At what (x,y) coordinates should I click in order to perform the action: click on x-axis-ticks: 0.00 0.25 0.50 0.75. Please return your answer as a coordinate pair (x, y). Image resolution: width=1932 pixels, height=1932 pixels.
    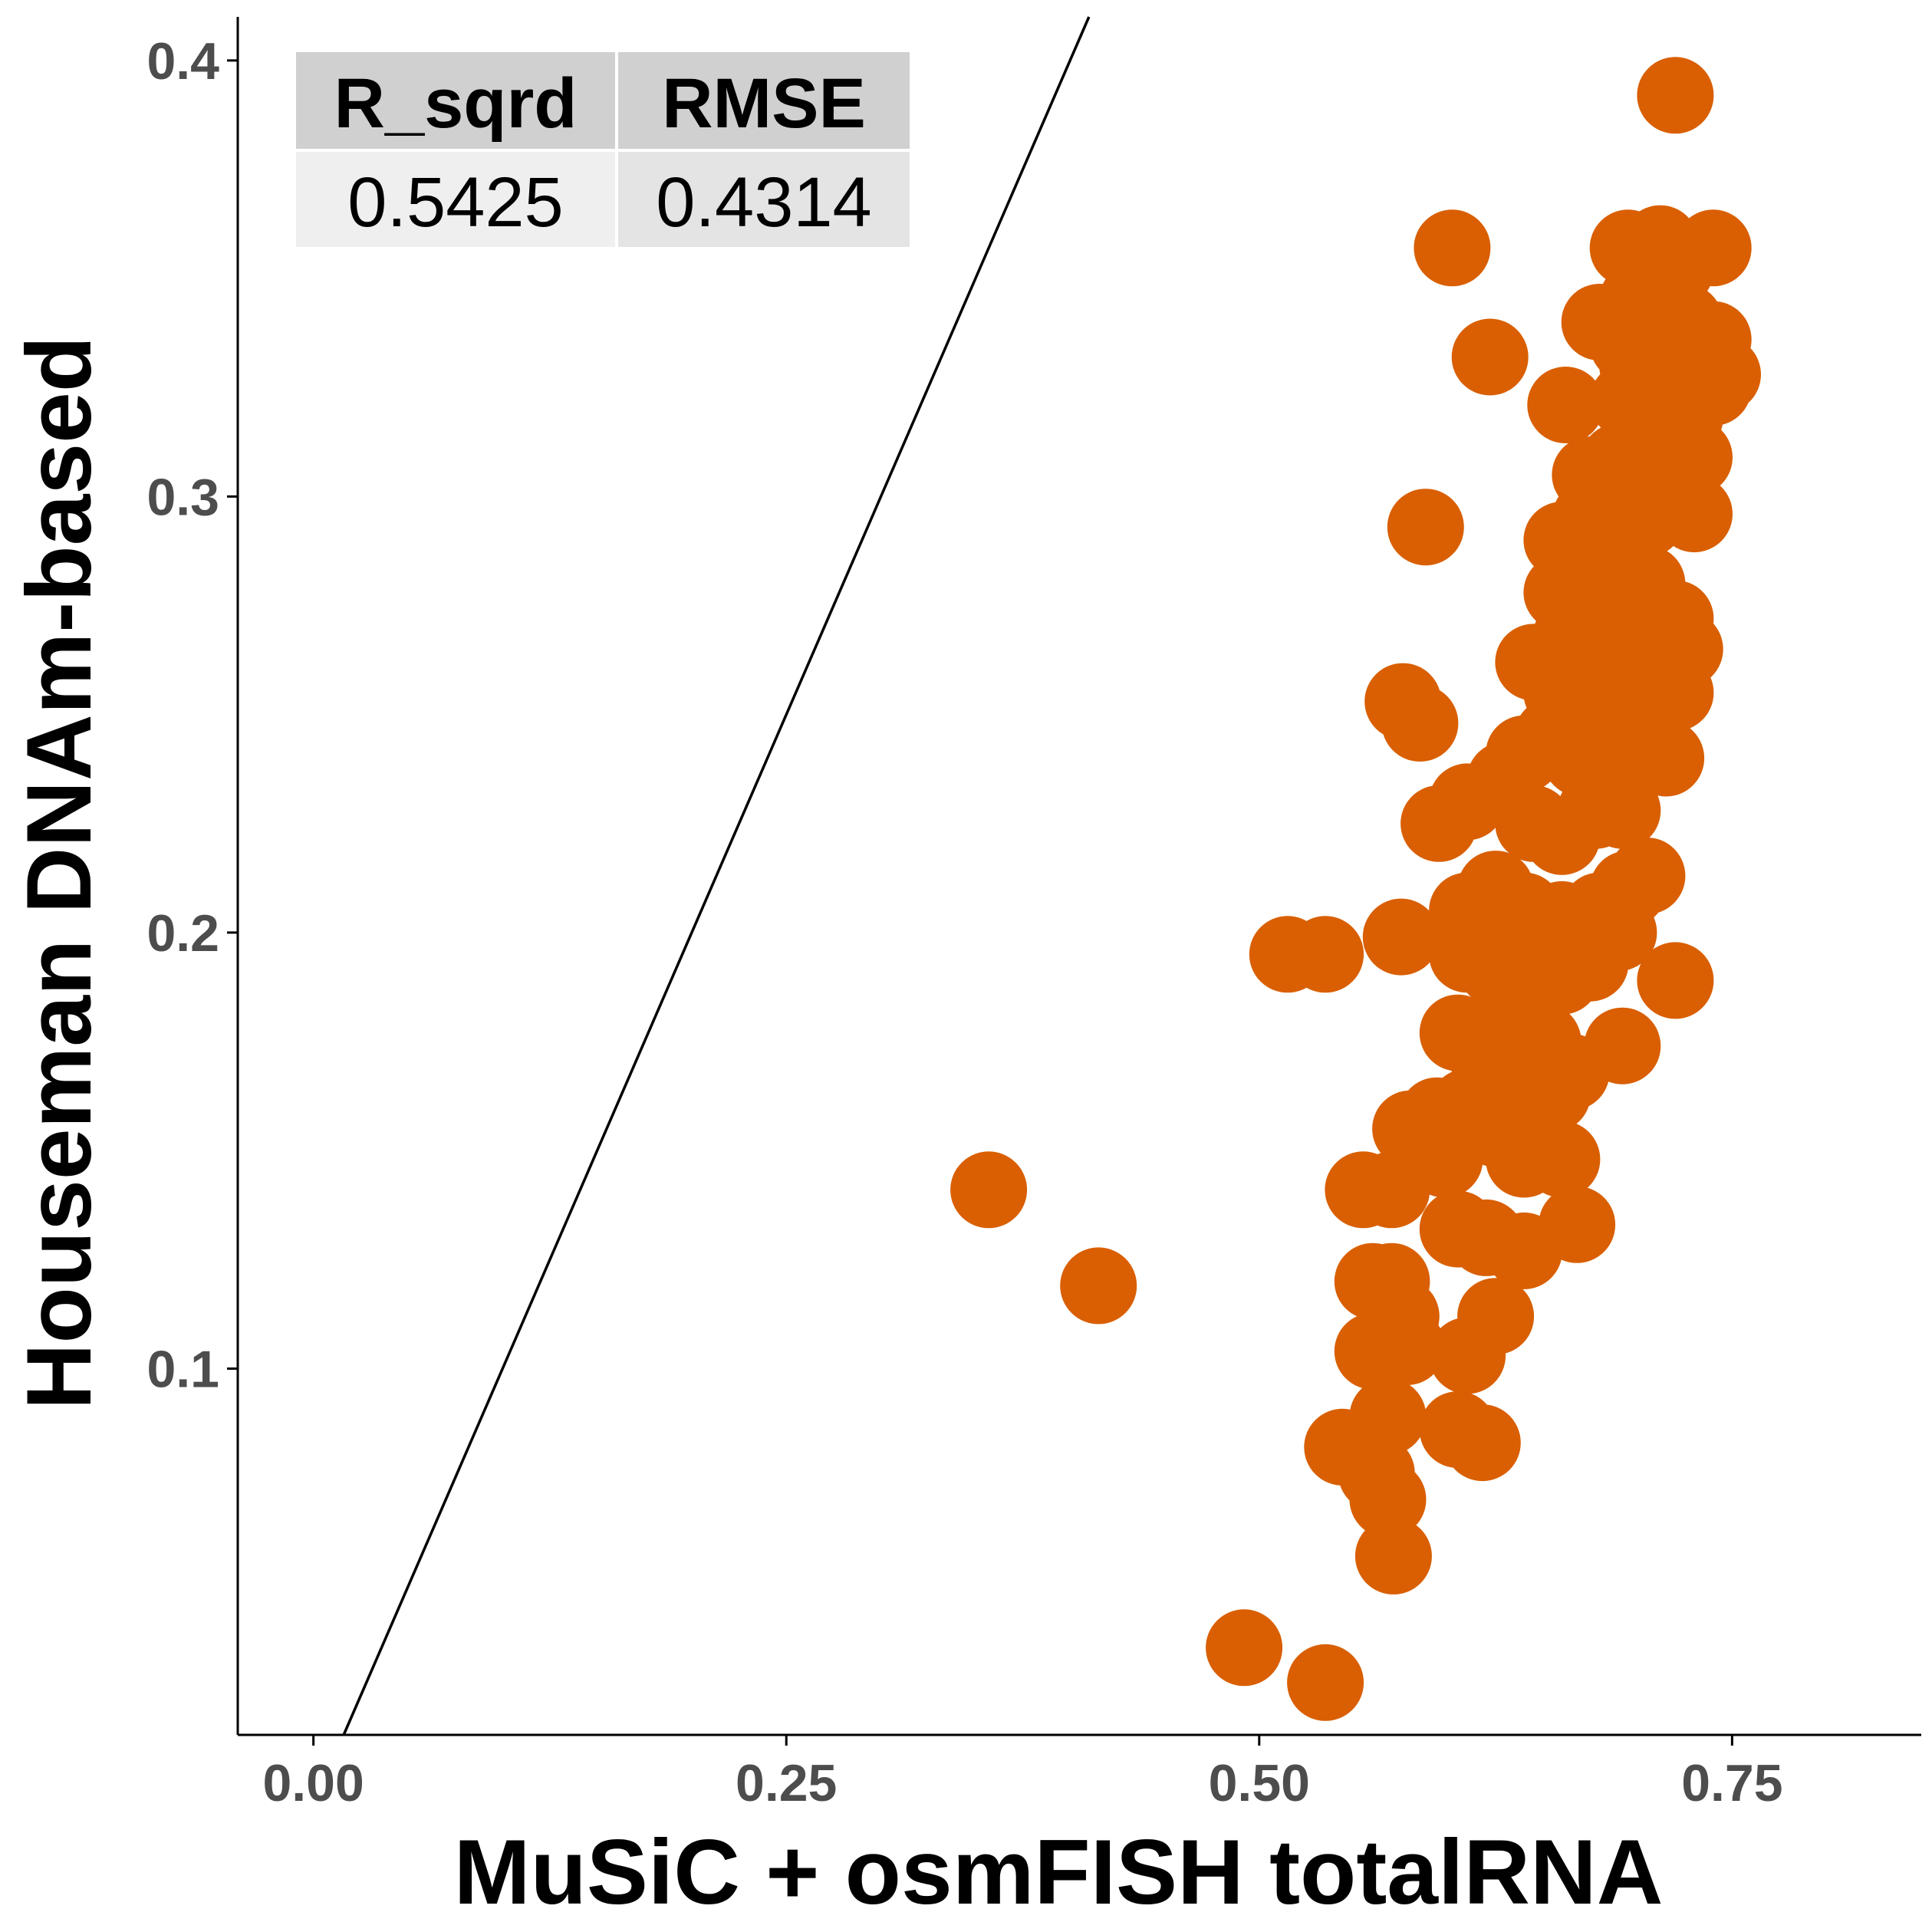
    Looking at the image, I should click on (1022, 1773).